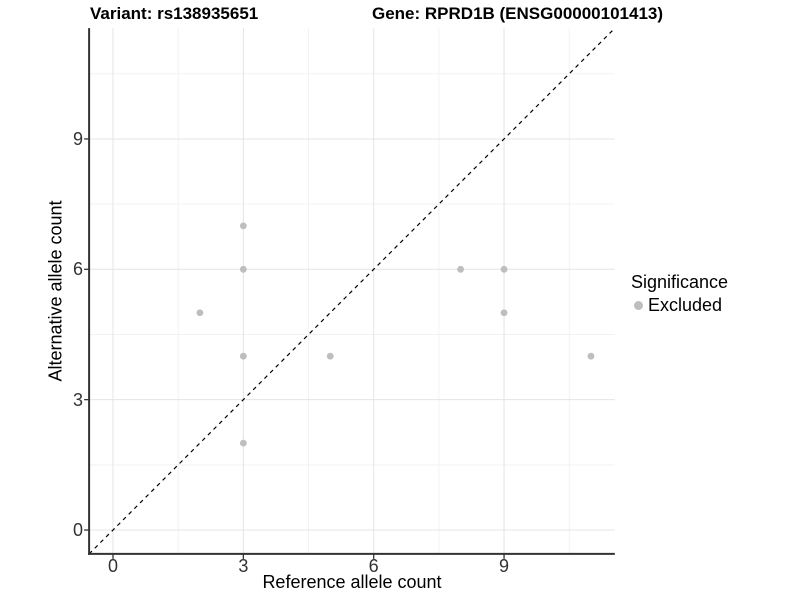  Describe the element at coordinates (243, 566) in the screenshot. I see `x-tick-label-3: 3` at that location.